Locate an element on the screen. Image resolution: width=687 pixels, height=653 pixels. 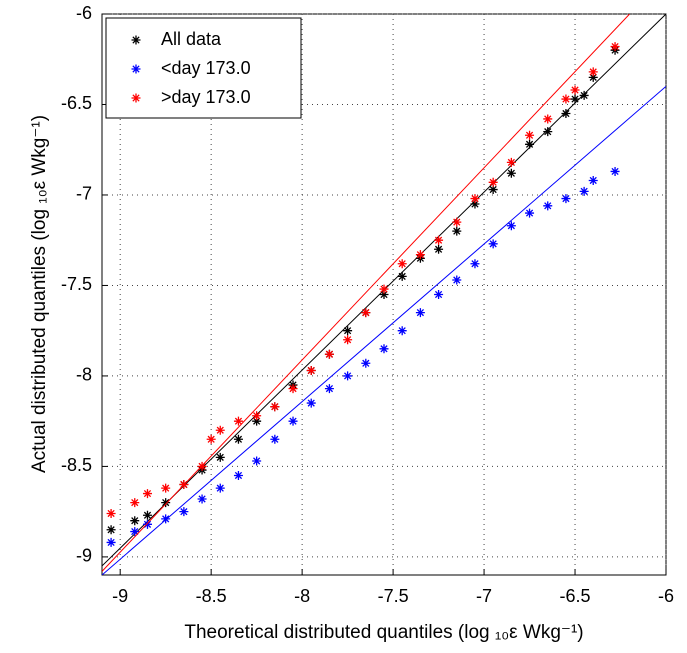
x-tick-label: -6 is located at coordinates (666, 596).